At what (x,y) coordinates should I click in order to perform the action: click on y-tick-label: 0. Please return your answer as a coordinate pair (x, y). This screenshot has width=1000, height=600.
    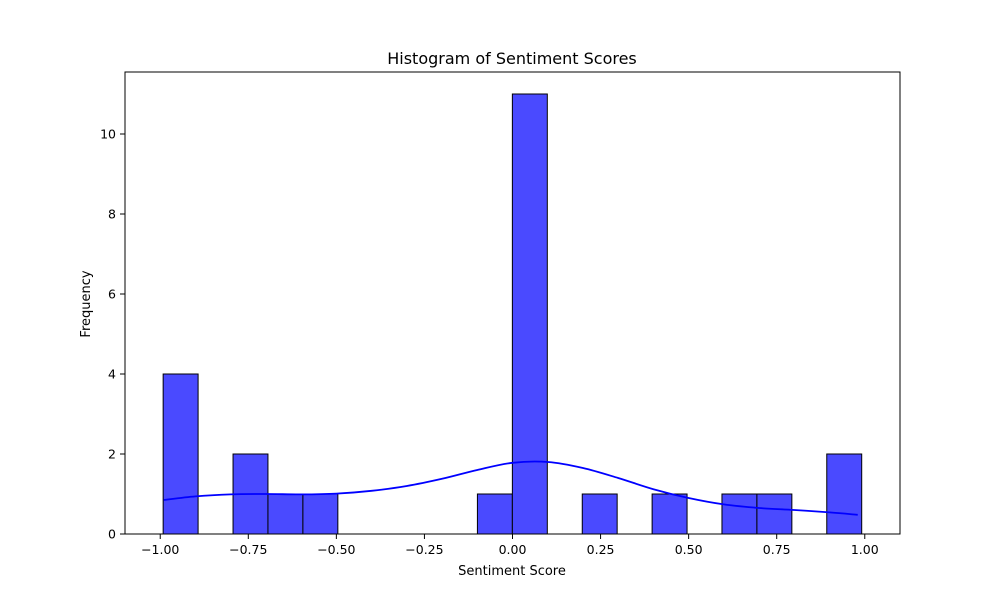
    Looking at the image, I should click on (112, 534).